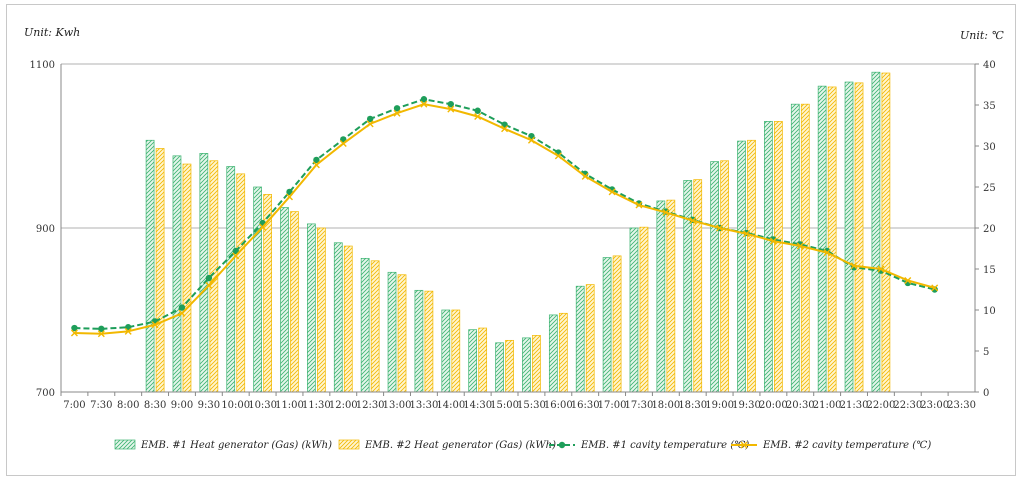 The height and width of the screenshot is (485, 1024). I want to click on bar-s1-9:30, so click(204, 273).